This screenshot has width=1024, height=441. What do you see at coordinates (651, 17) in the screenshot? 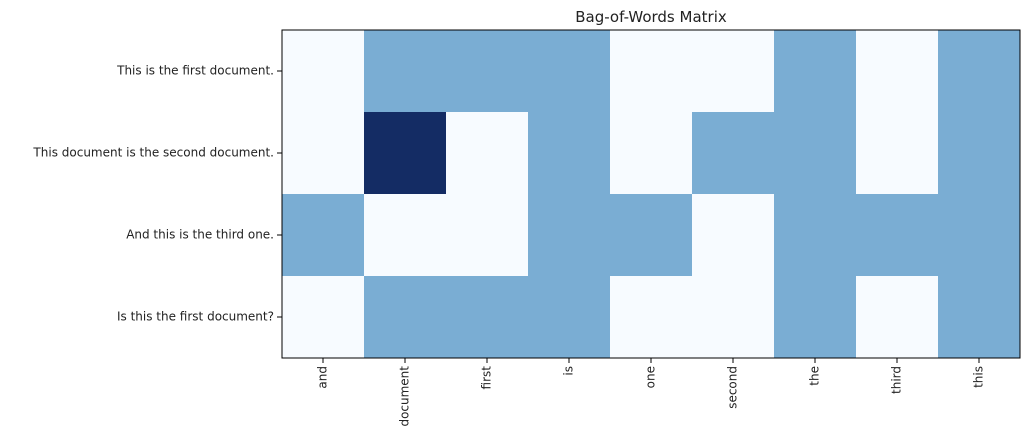
I see `chart-title: Bag-of-Words Matrix` at bounding box center [651, 17].